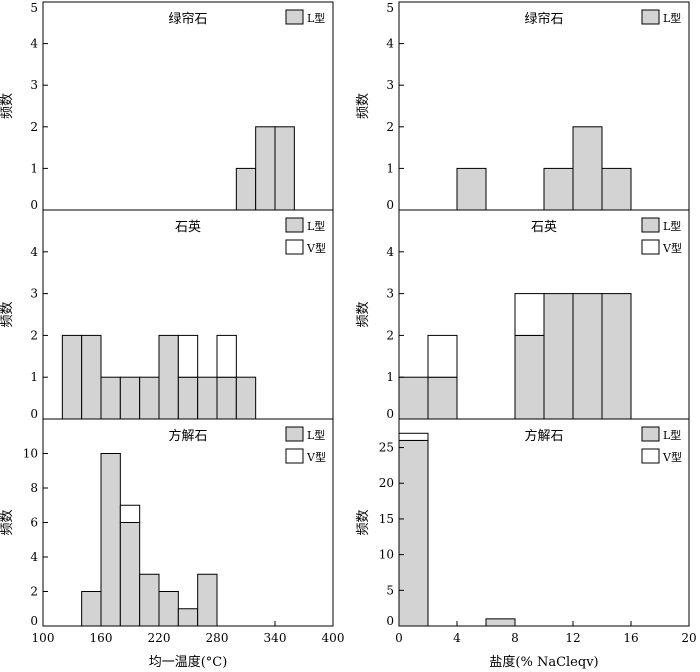 The image size is (700, 672). I want to click on quartz-temp-legend-label-V: V型, so click(316, 248).